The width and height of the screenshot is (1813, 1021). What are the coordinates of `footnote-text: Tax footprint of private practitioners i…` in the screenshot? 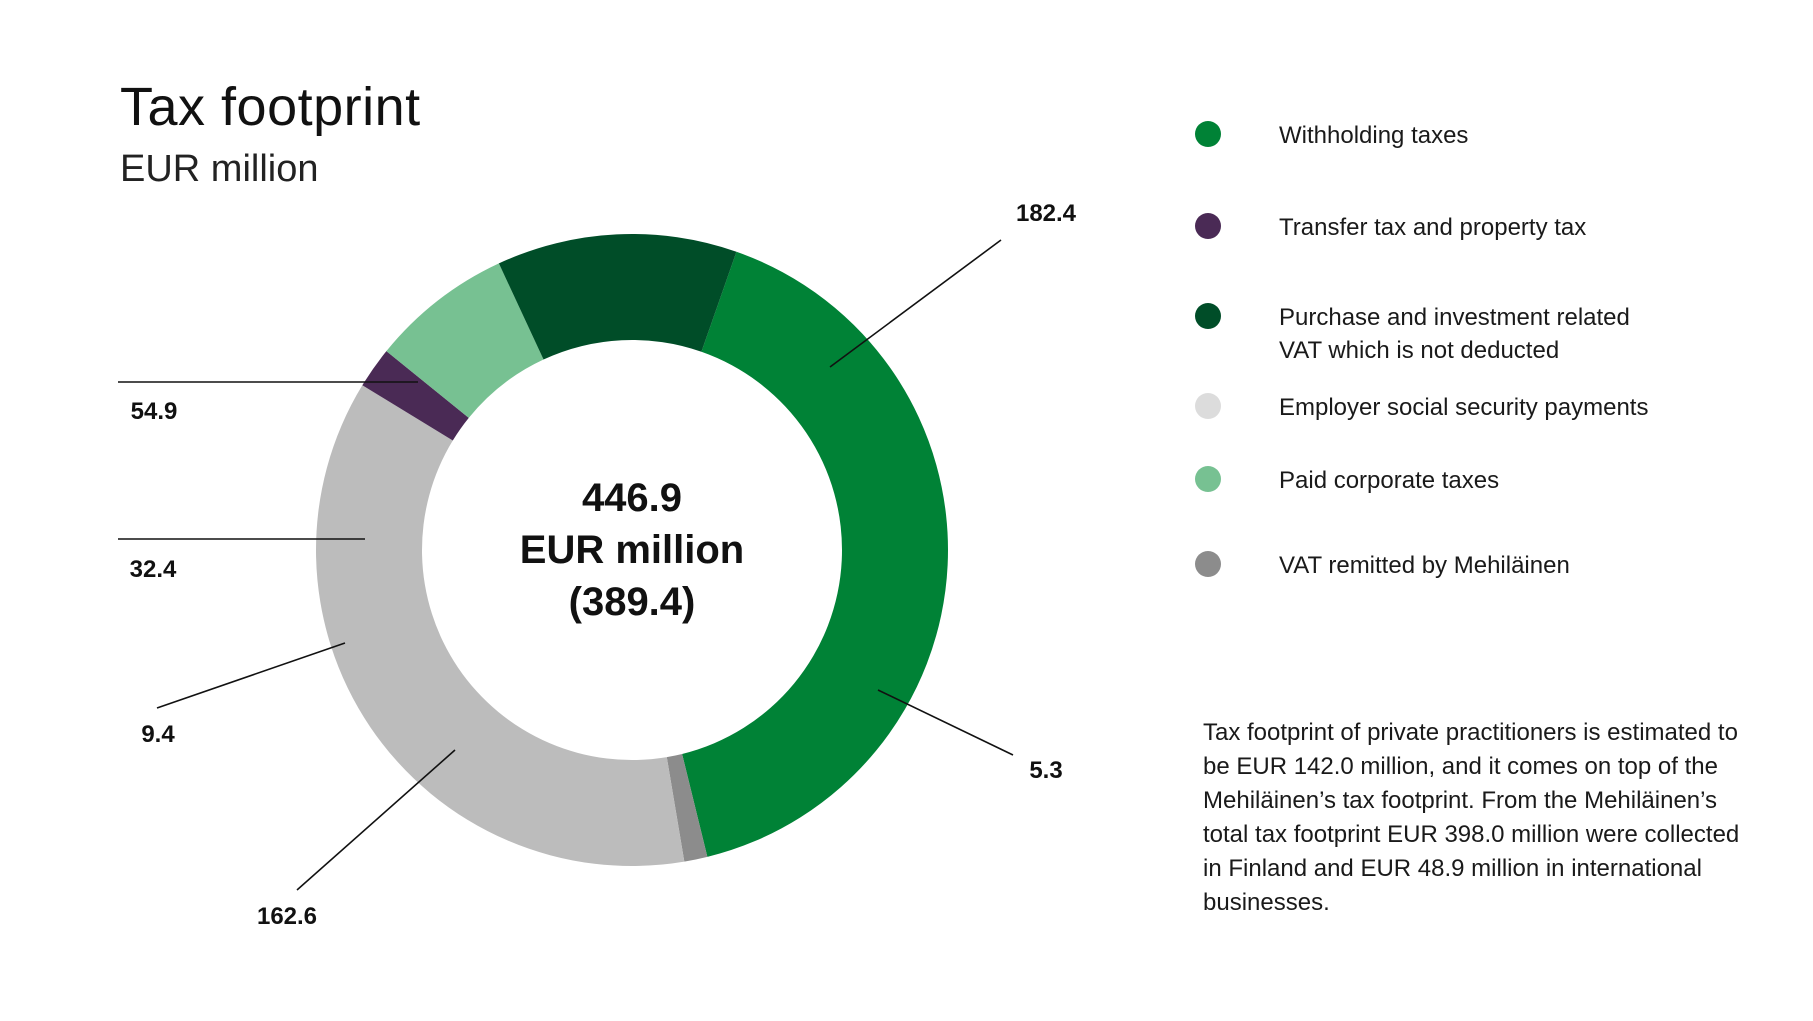 It's located at (1471, 817).